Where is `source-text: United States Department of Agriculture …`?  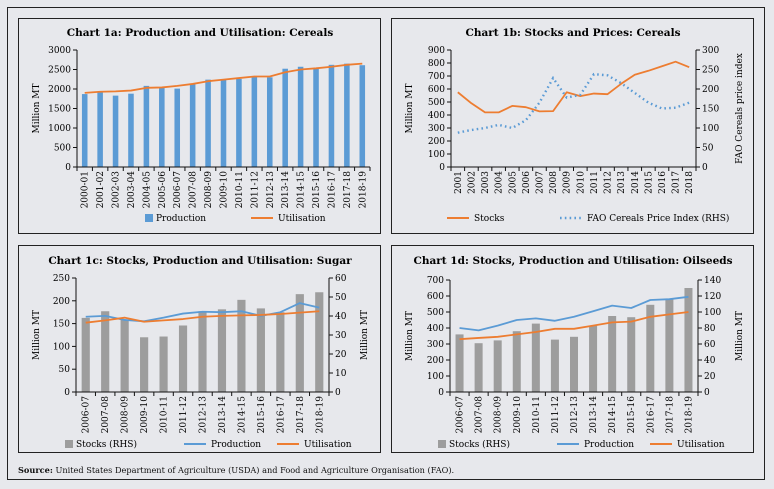 source-text: United States Department of Agriculture … is located at coordinates (253, 470).